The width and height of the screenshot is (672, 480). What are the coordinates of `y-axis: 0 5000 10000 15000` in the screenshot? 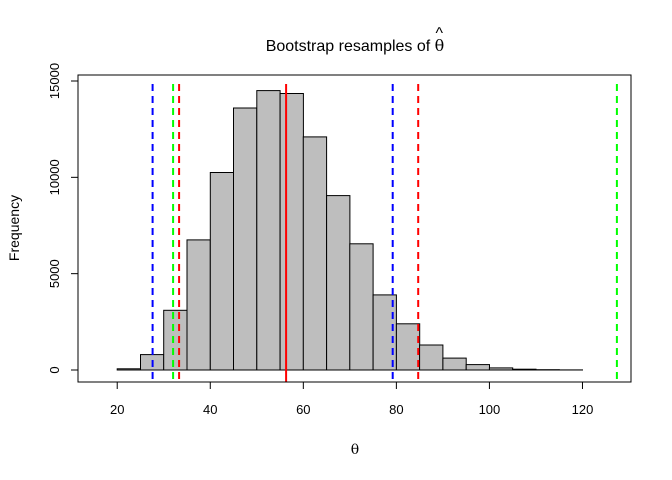 It's located at (63, 218).